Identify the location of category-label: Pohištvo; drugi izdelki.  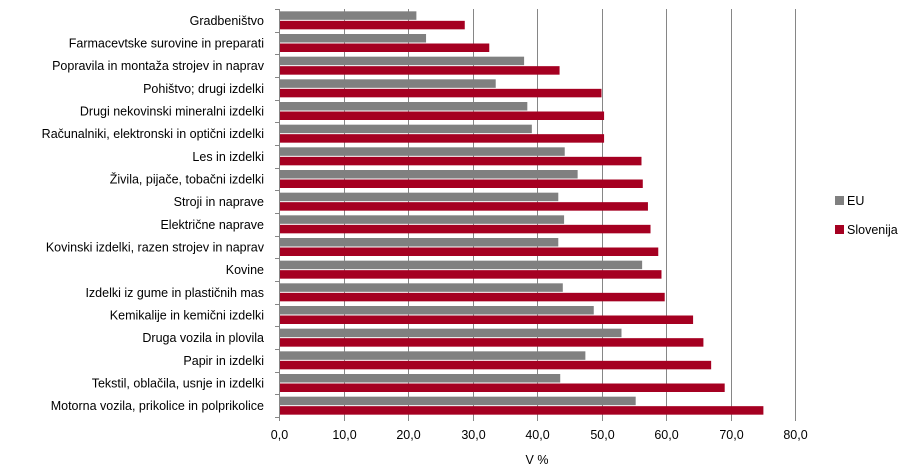
(203, 89).